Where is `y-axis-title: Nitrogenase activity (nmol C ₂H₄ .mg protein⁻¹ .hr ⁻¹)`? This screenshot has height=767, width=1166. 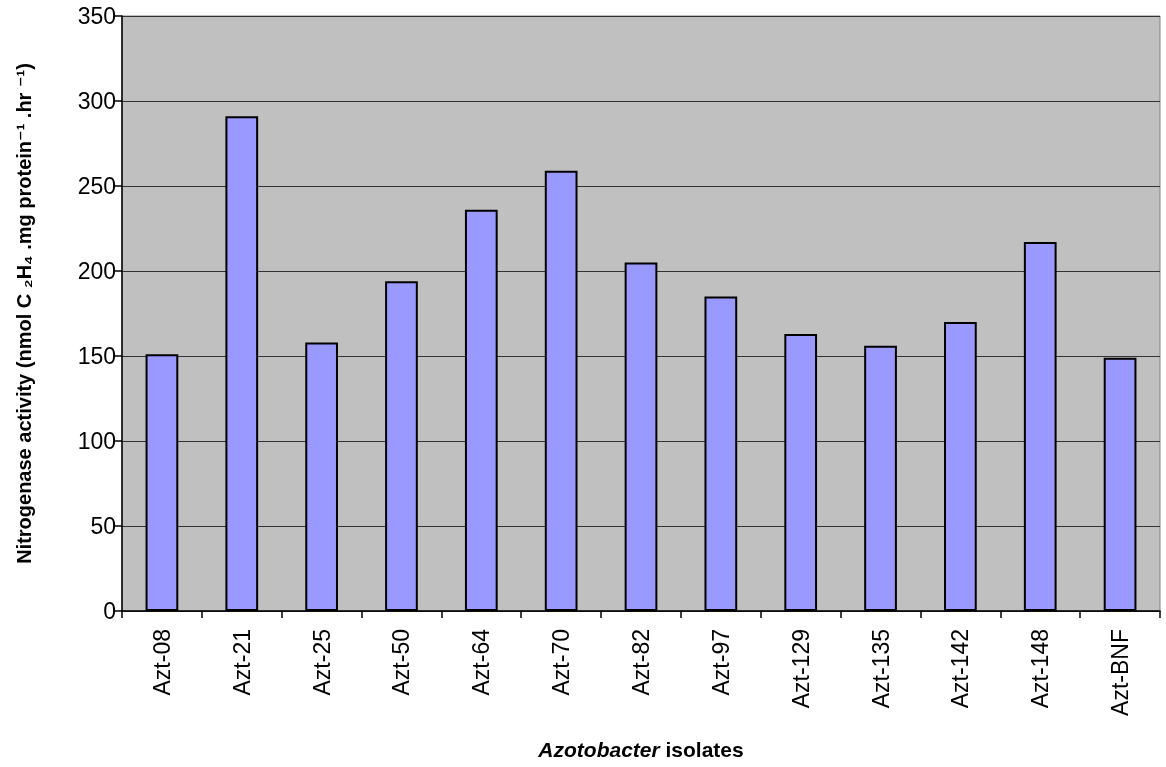 y-axis-title: Nitrogenase activity (nmol C ₂H₄ .mg protein⁻¹ .hr ⁻¹) is located at coordinates (24, 313).